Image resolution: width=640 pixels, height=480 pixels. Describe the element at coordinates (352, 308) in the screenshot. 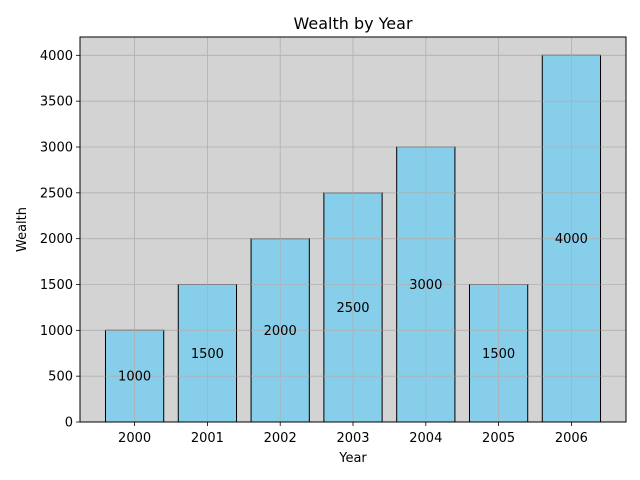

I see `bar-value-label: 2500` at that location.